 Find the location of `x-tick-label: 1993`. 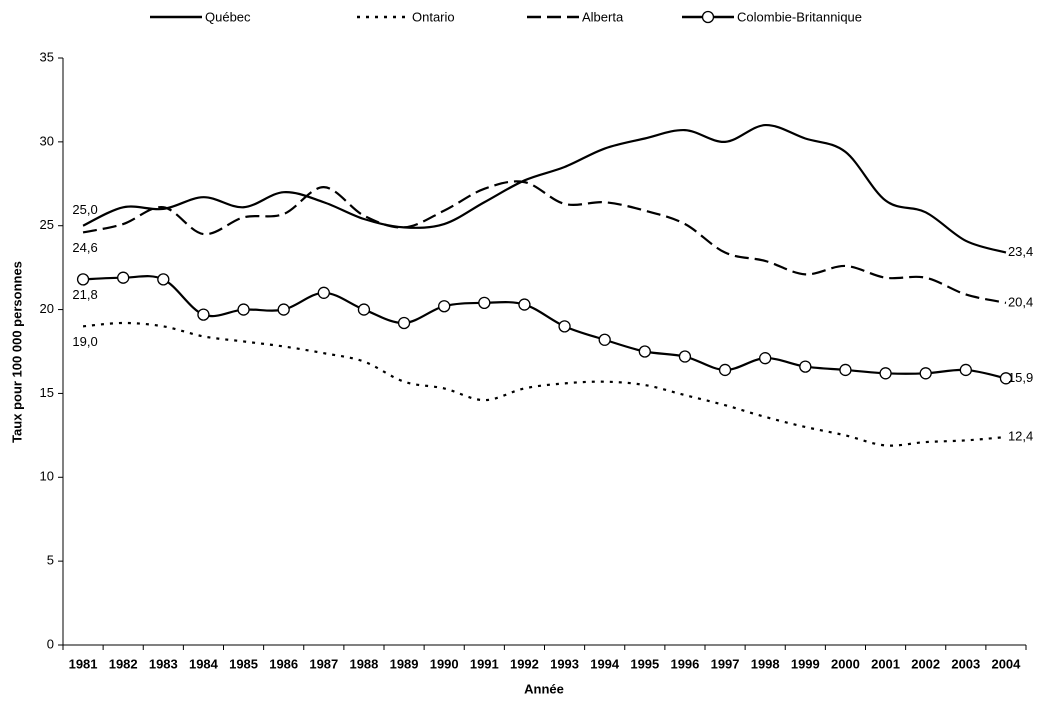

x-tick-label: 1993 is located at coordinates (564, 663).